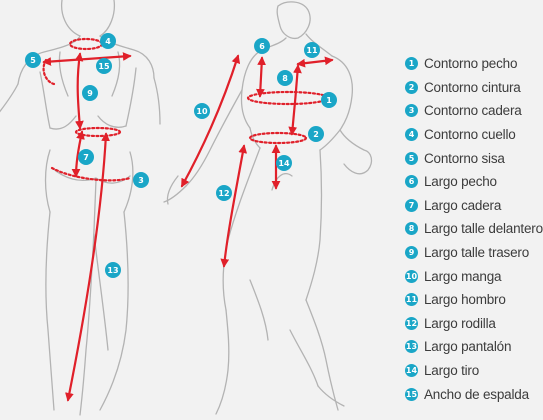  What do you see at coordinates (460, 323) in the screenshot?
I see `legend-label: Largo rodilla` at bounding box center [460, 323].